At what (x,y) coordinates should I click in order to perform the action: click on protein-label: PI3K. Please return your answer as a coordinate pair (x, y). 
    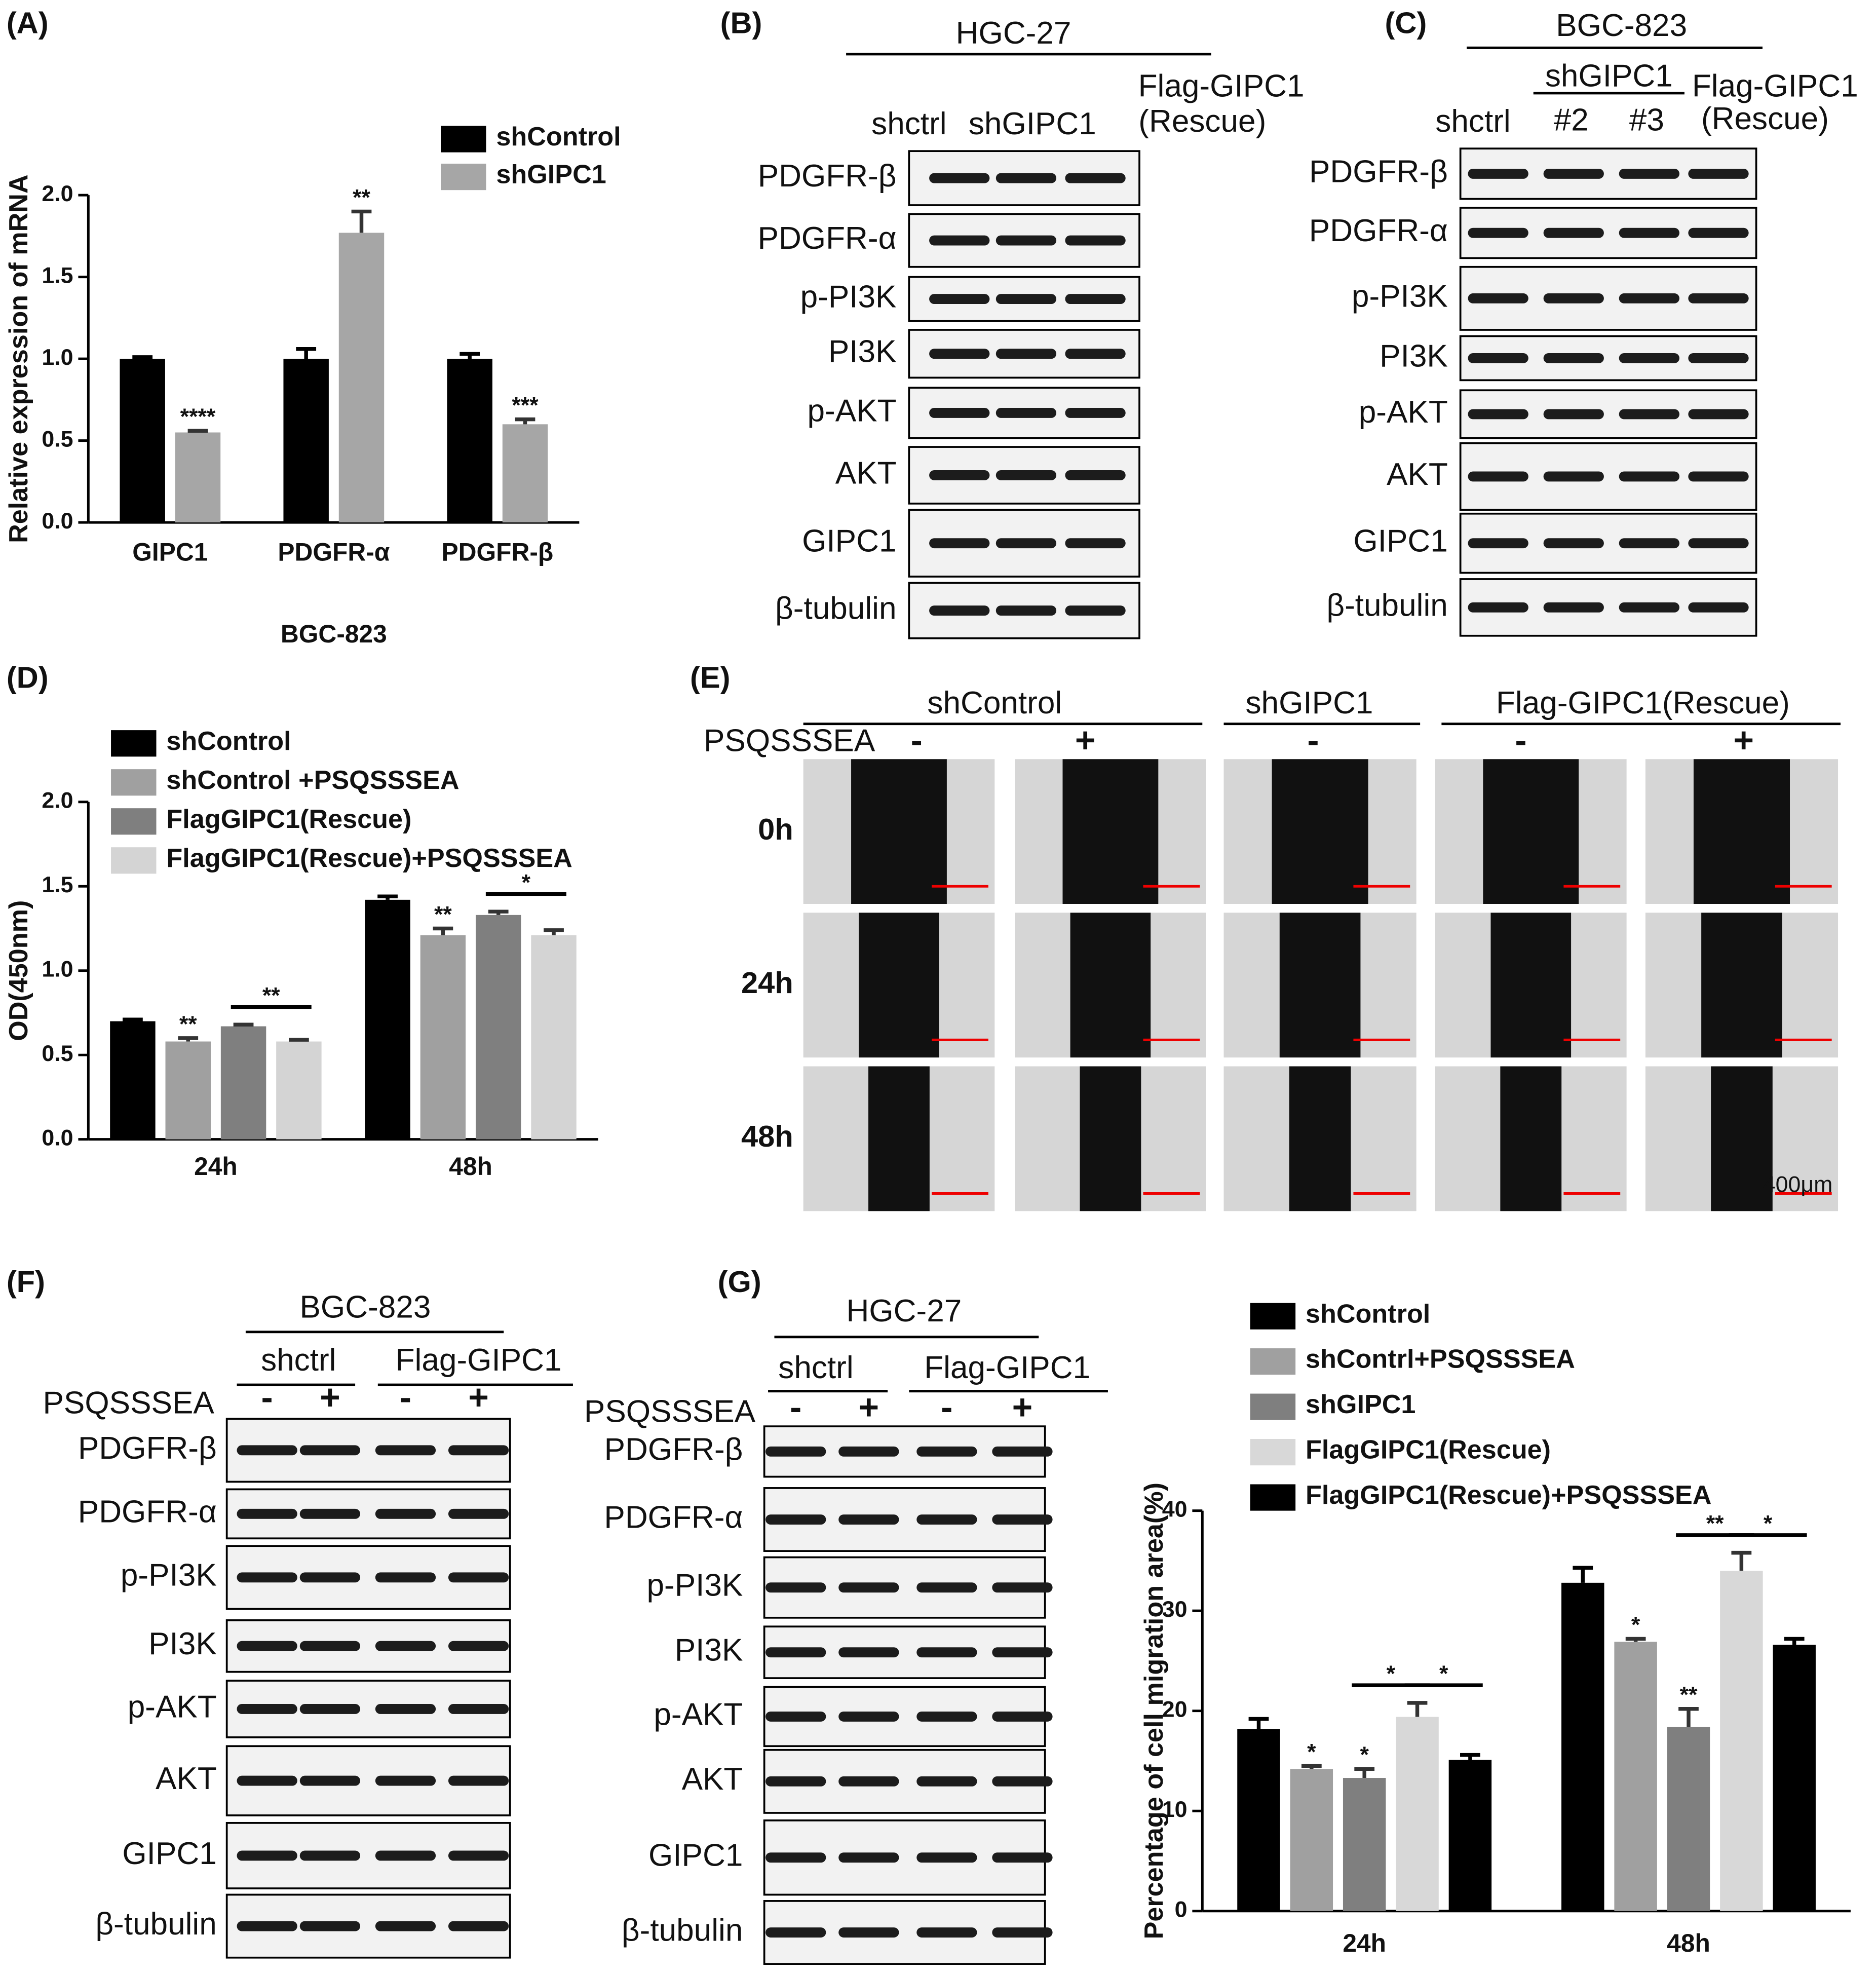
    Looking at the image, I should click on (862, 351).